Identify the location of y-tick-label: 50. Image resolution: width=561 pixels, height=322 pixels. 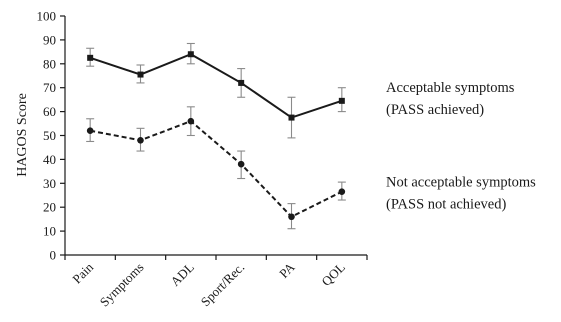
(49, 135).